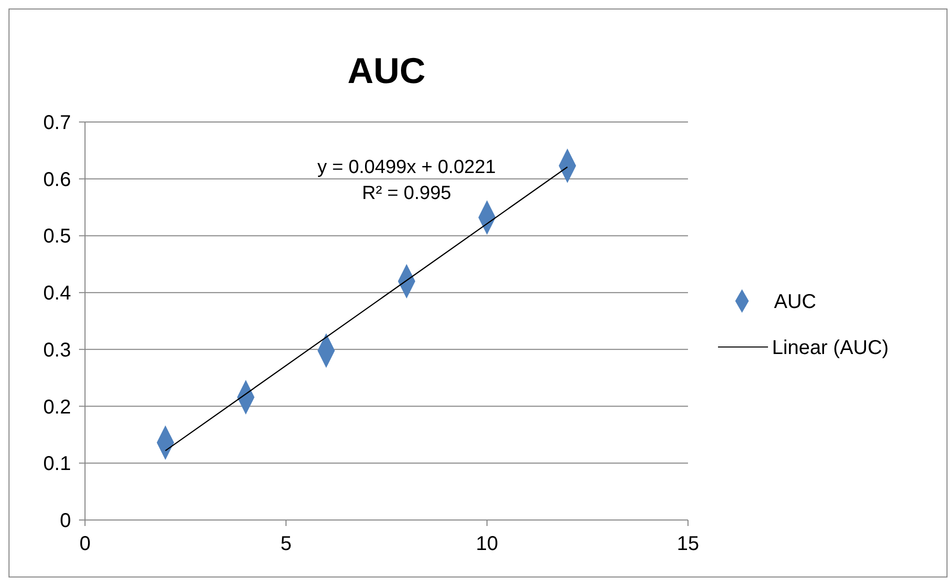 Image resolution: width=952 pixels, height=580 pixels. Describe the element at coordinates (286, 544) in the screenshot. I see `x-tick-label: 5` at that location.